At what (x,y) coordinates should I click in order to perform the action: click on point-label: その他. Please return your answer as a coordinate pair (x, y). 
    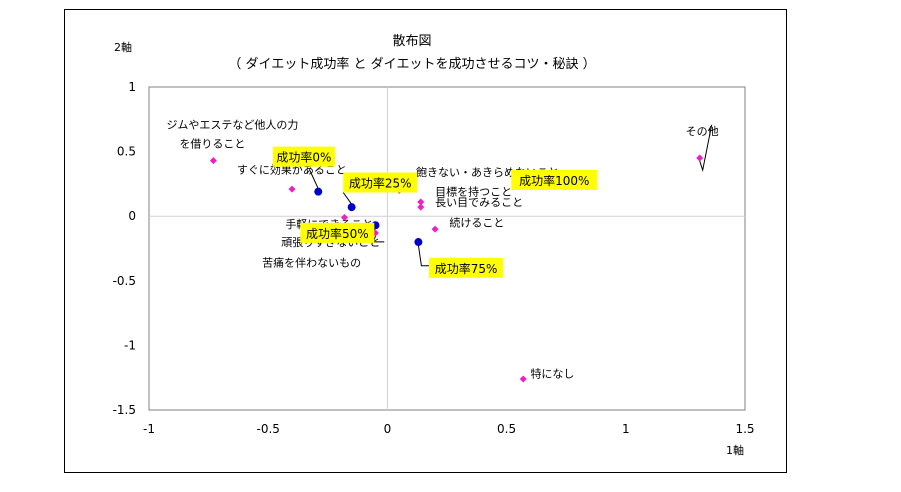
    Looking at the image, I should click on (702, 131).